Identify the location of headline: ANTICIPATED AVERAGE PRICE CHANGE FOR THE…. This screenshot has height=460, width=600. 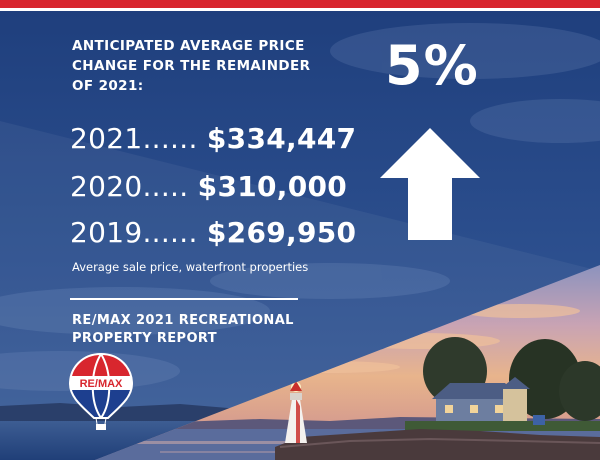
(212, 66).